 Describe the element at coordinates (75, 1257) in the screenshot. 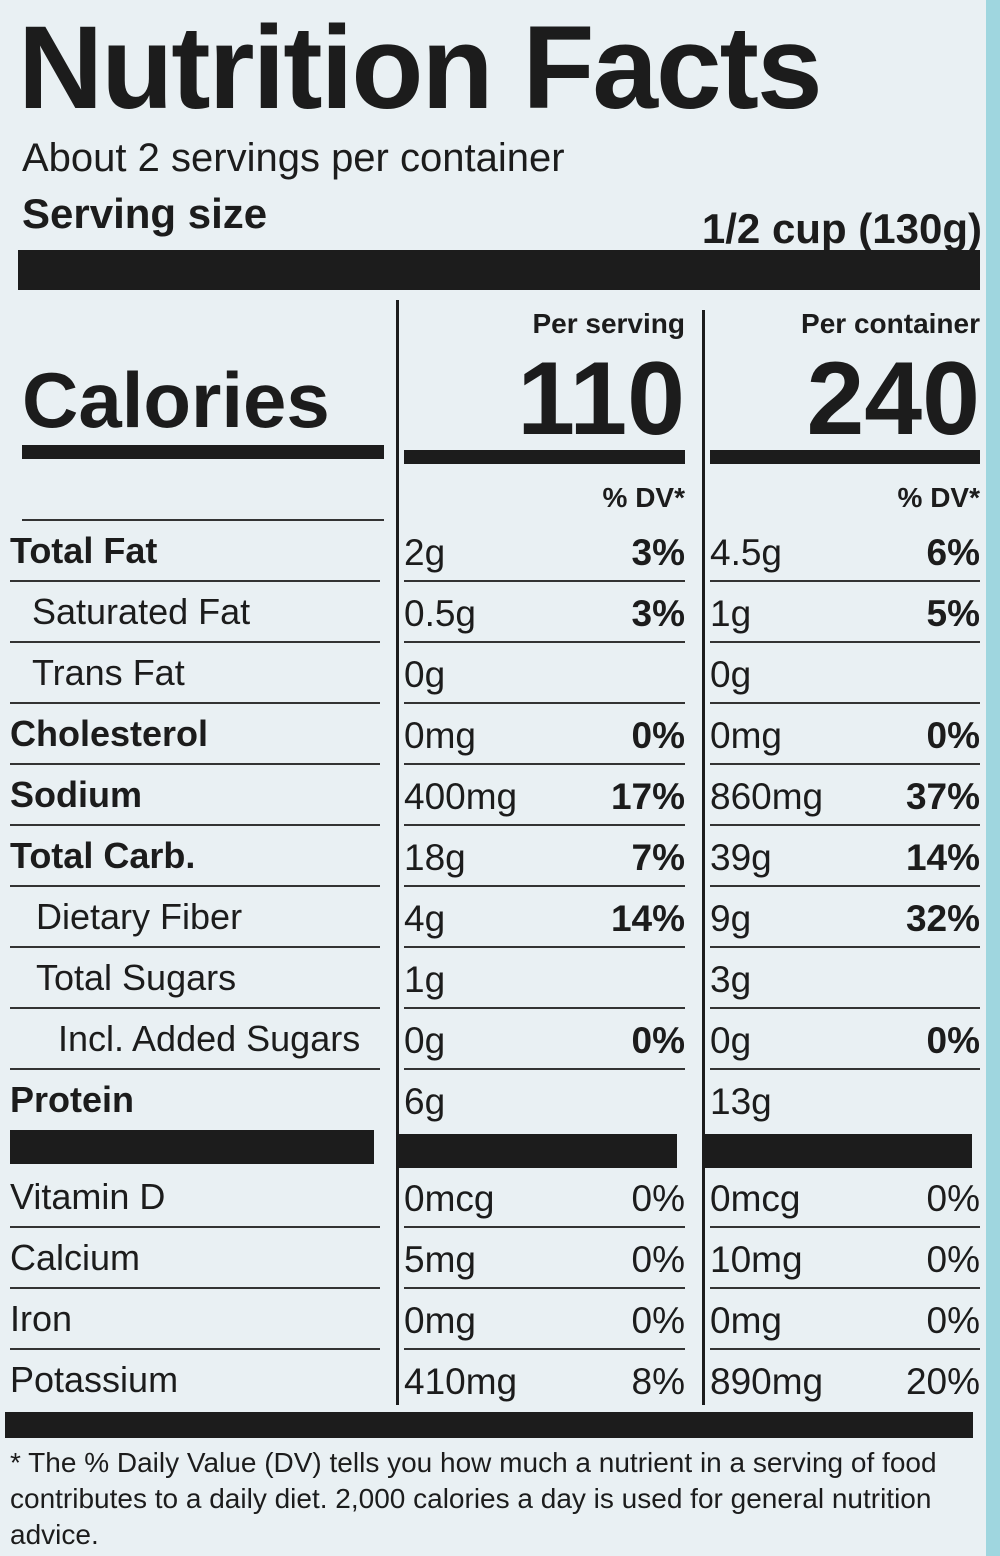

I see `nutrient-name: Calcium` at that location.